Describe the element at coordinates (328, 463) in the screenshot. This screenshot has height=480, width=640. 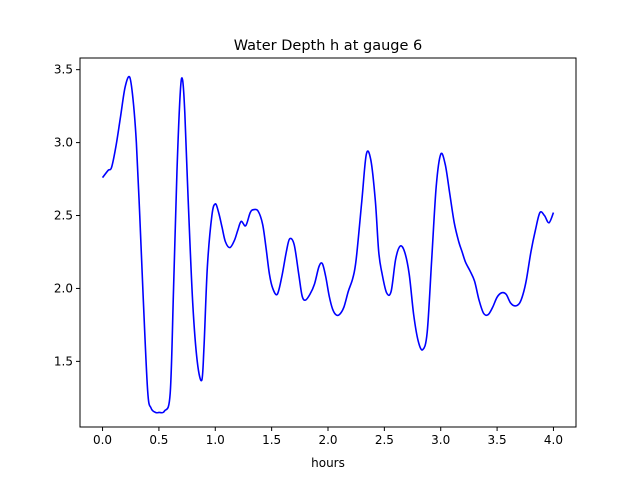
I see `x-axis-label: hours` at that location.